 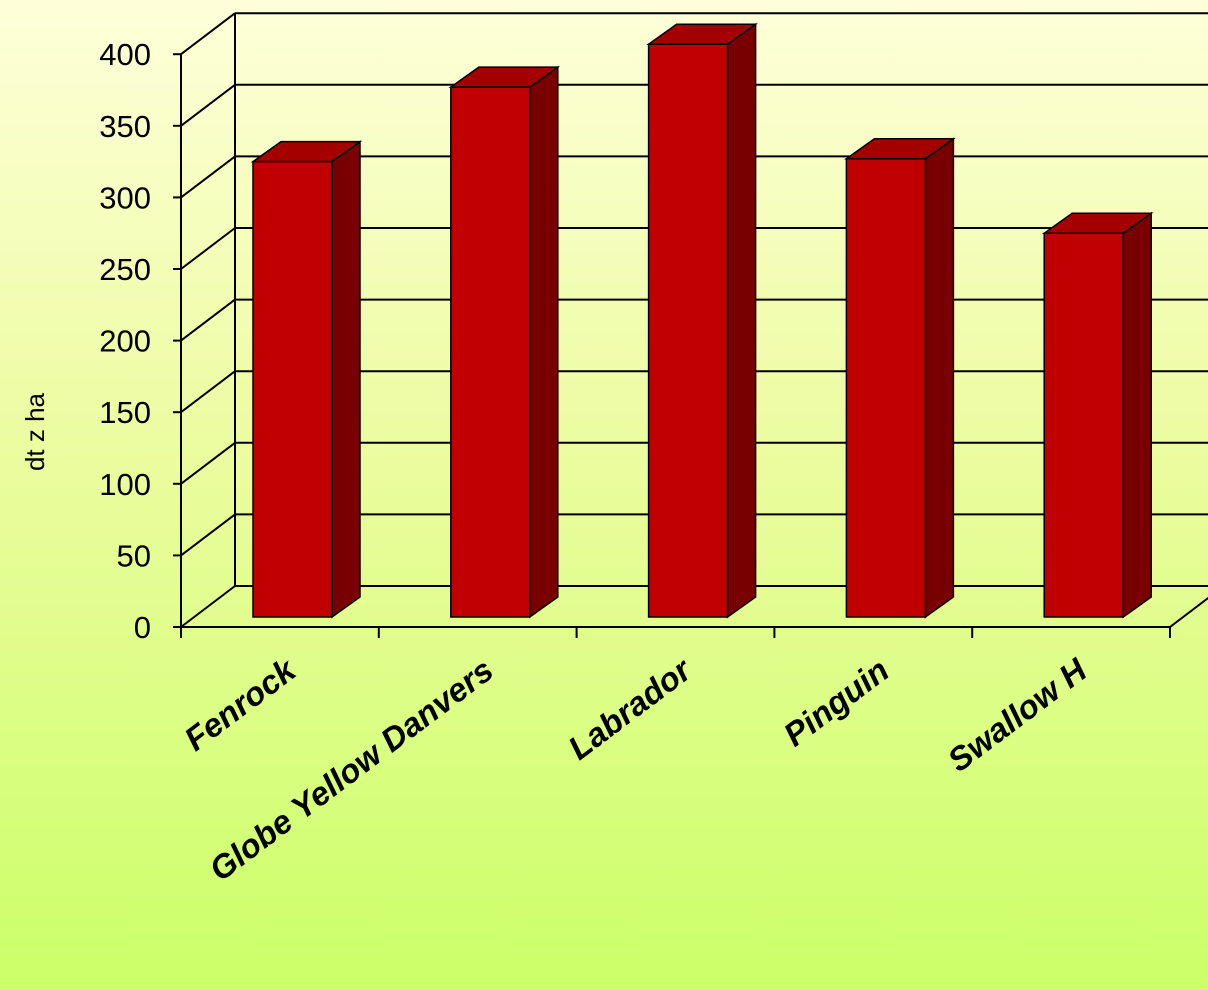 What do you see at coordinates (1018, 714) in the screenshot?
I see `x-tick-label: Swallow H` at bounding box center [1018, 714].